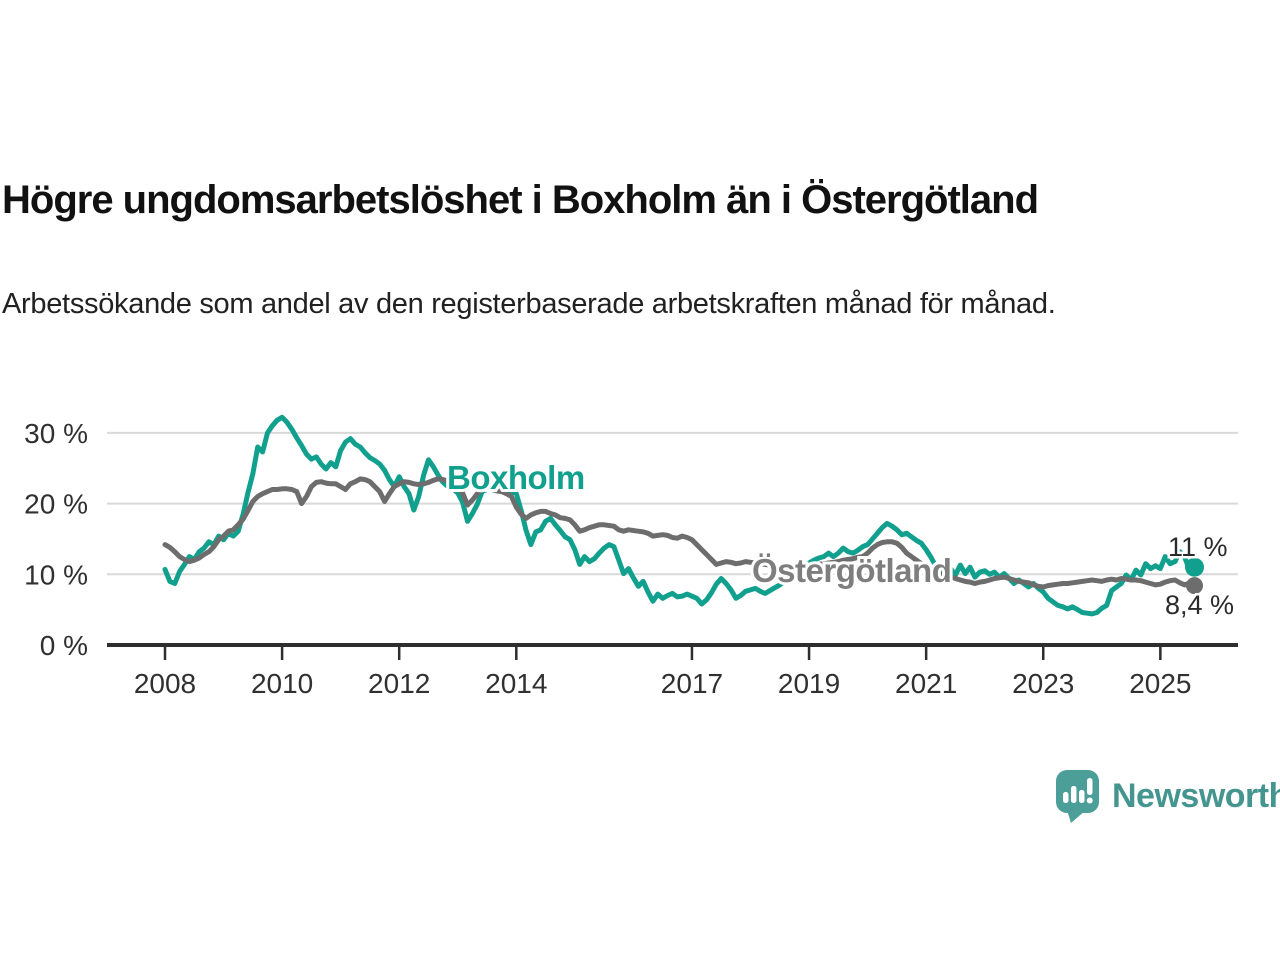  What do you see at coordinates (282, 683) in the screenshot?
I see `x-tick-label: 2010` at bounding box center [282, 683].